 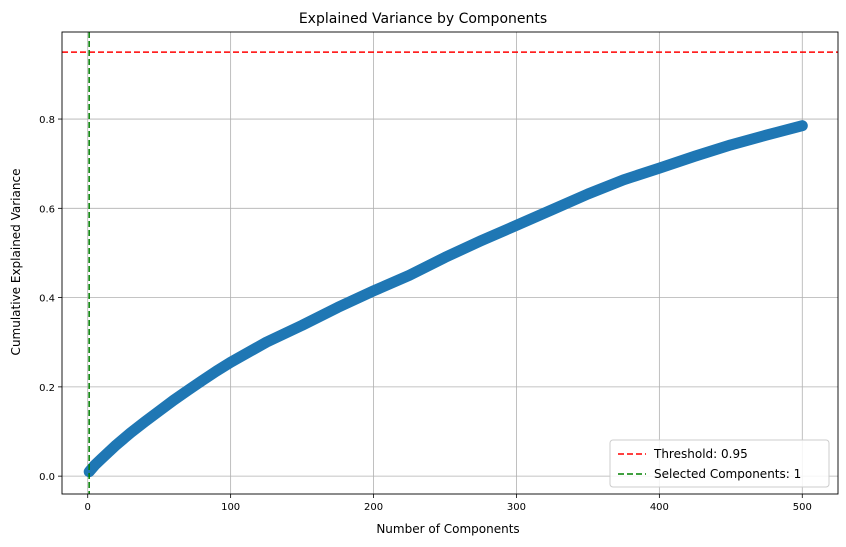 What do you see at coordinates (88, 507) in the screenshot?
I see `x-tick-label: 0` at bounding box center [88, 507].